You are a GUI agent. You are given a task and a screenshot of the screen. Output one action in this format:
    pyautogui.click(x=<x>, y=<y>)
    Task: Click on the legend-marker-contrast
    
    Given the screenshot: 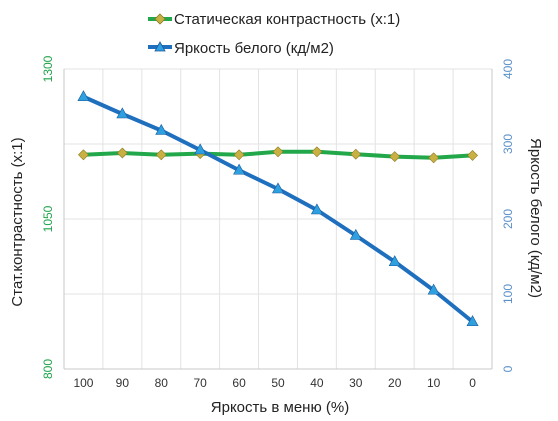 What is the action you would take?
    pyautogui.click(x=160, y=19)
    